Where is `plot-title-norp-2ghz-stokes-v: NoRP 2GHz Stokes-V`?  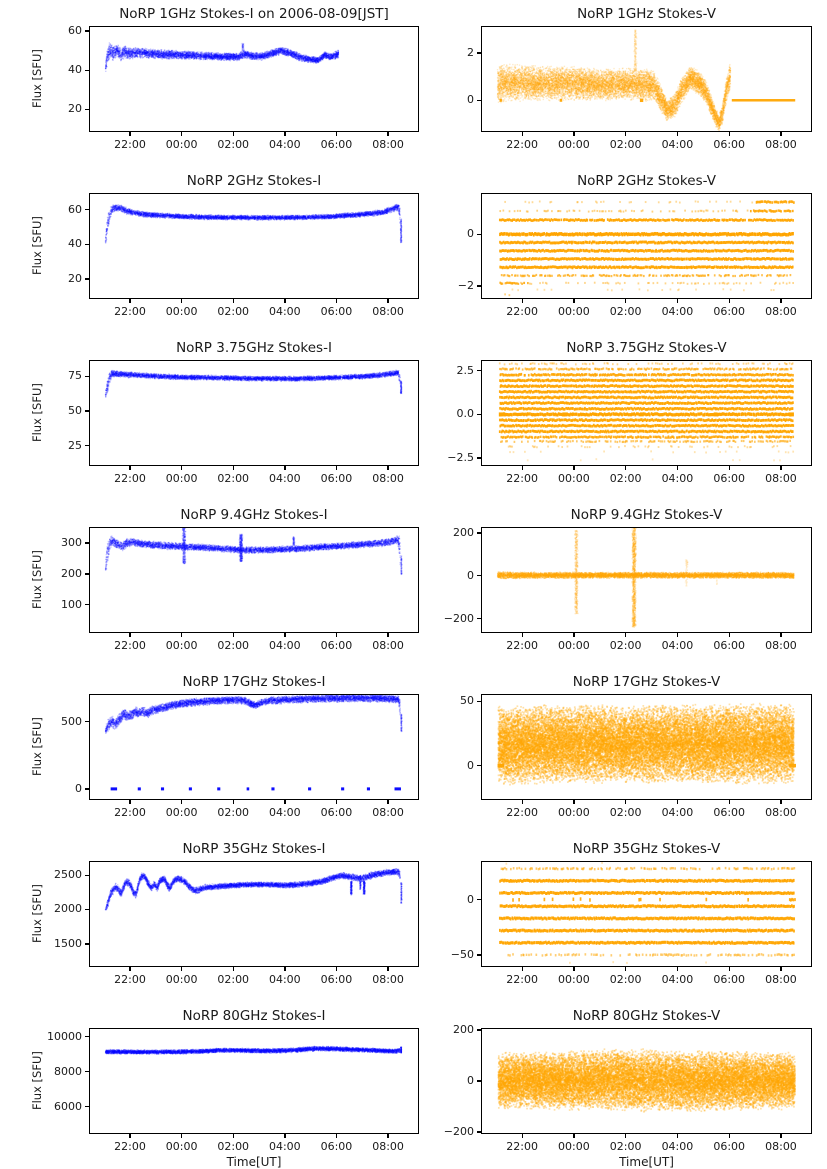 plot-title-norp-2ghz-stokes-v: NoRP 2GHz Stokes-V is located at coordinates (646, 181).